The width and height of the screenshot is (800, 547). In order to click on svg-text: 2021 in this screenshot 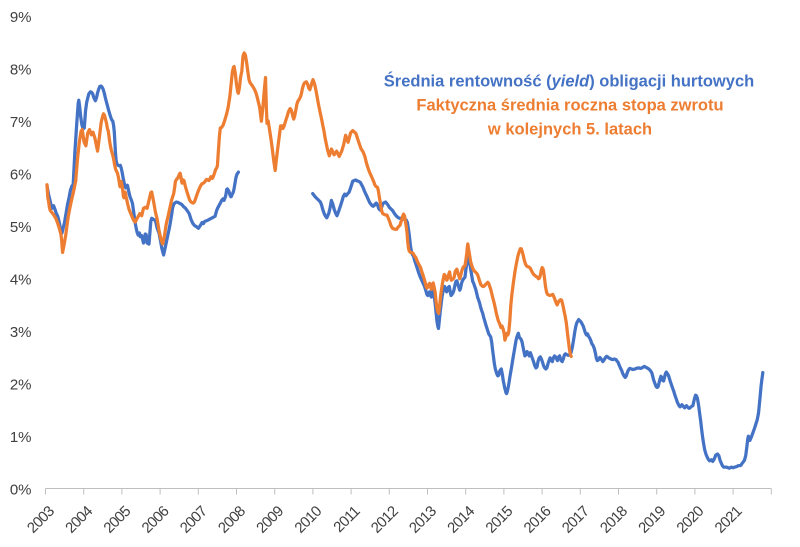, I will do `click(729, 520)`.